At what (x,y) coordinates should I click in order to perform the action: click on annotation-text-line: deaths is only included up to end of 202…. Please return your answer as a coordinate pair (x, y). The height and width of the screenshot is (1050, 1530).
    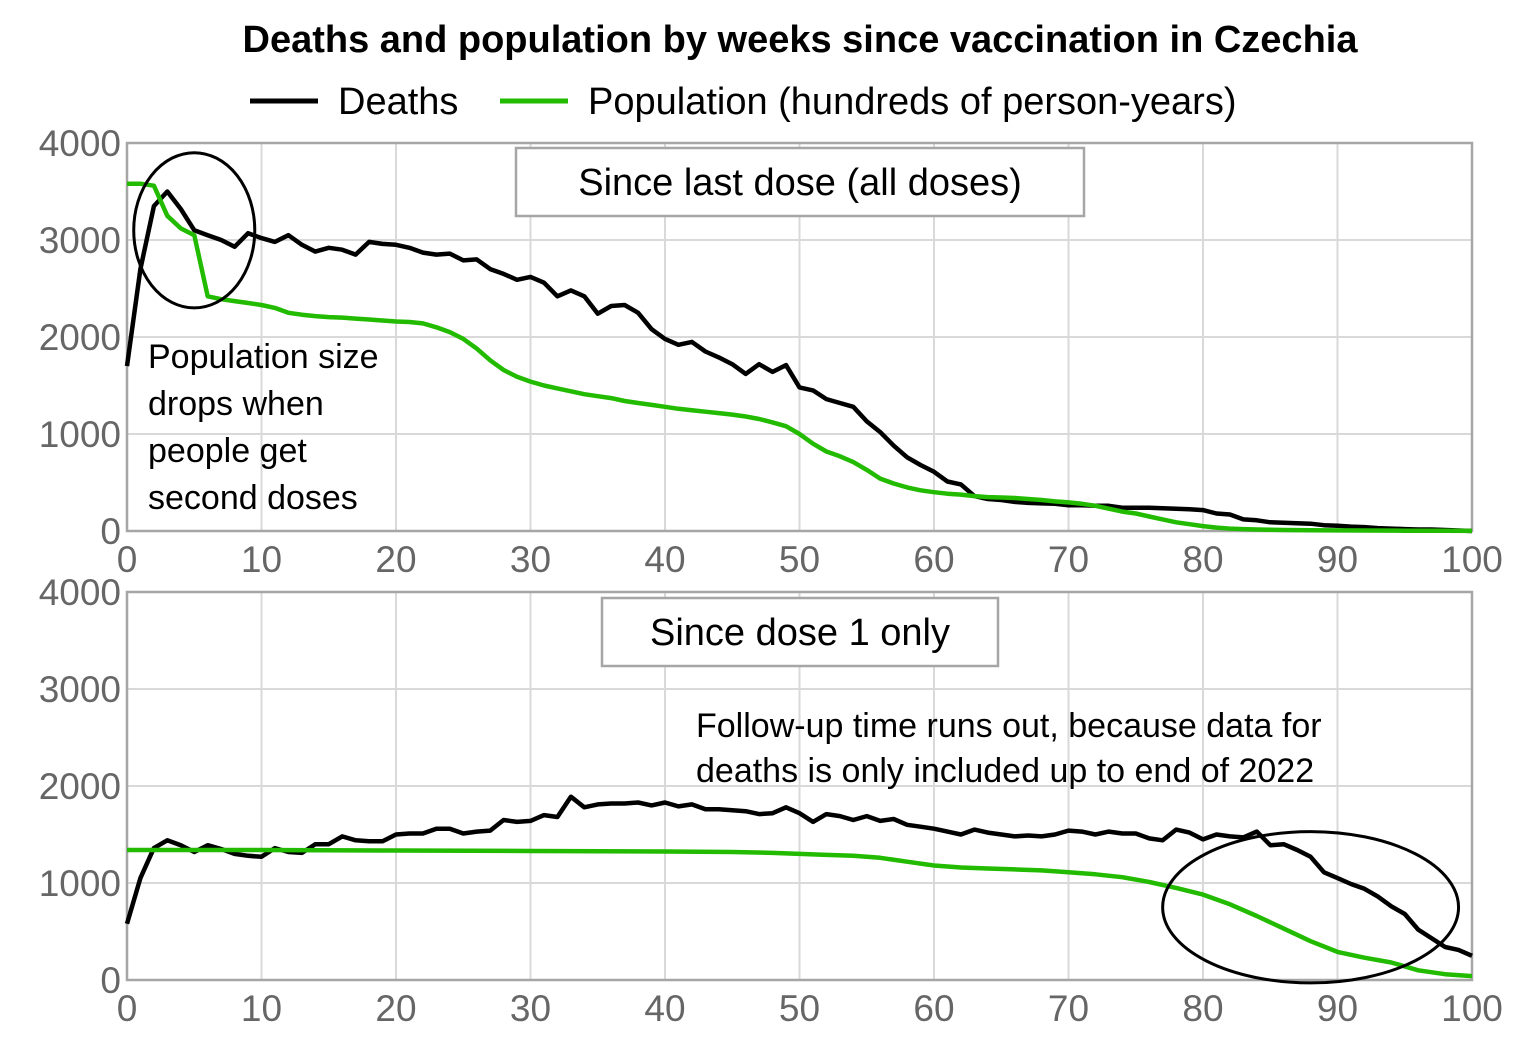
    Looking at the image, I should click on (1005, 771).